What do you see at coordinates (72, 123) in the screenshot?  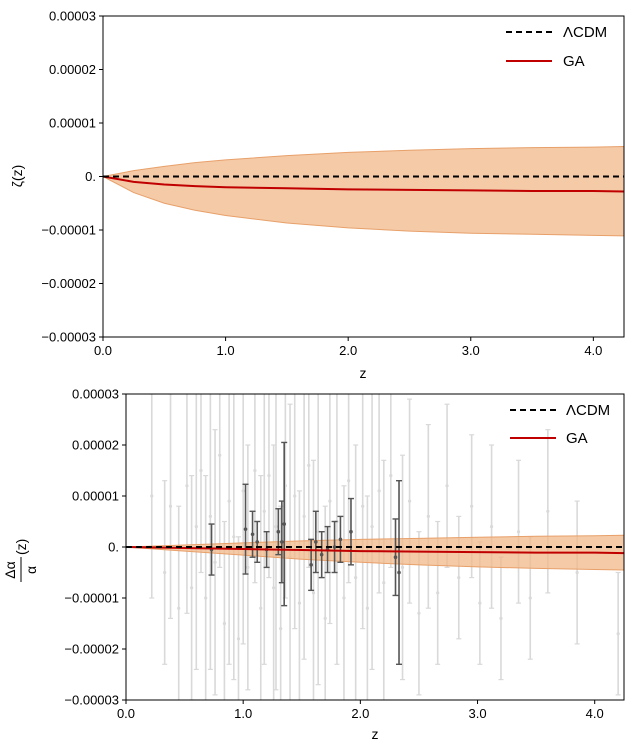 I see `zeta-y-tick-label: 0.00001` at bounding box center [72, 123].